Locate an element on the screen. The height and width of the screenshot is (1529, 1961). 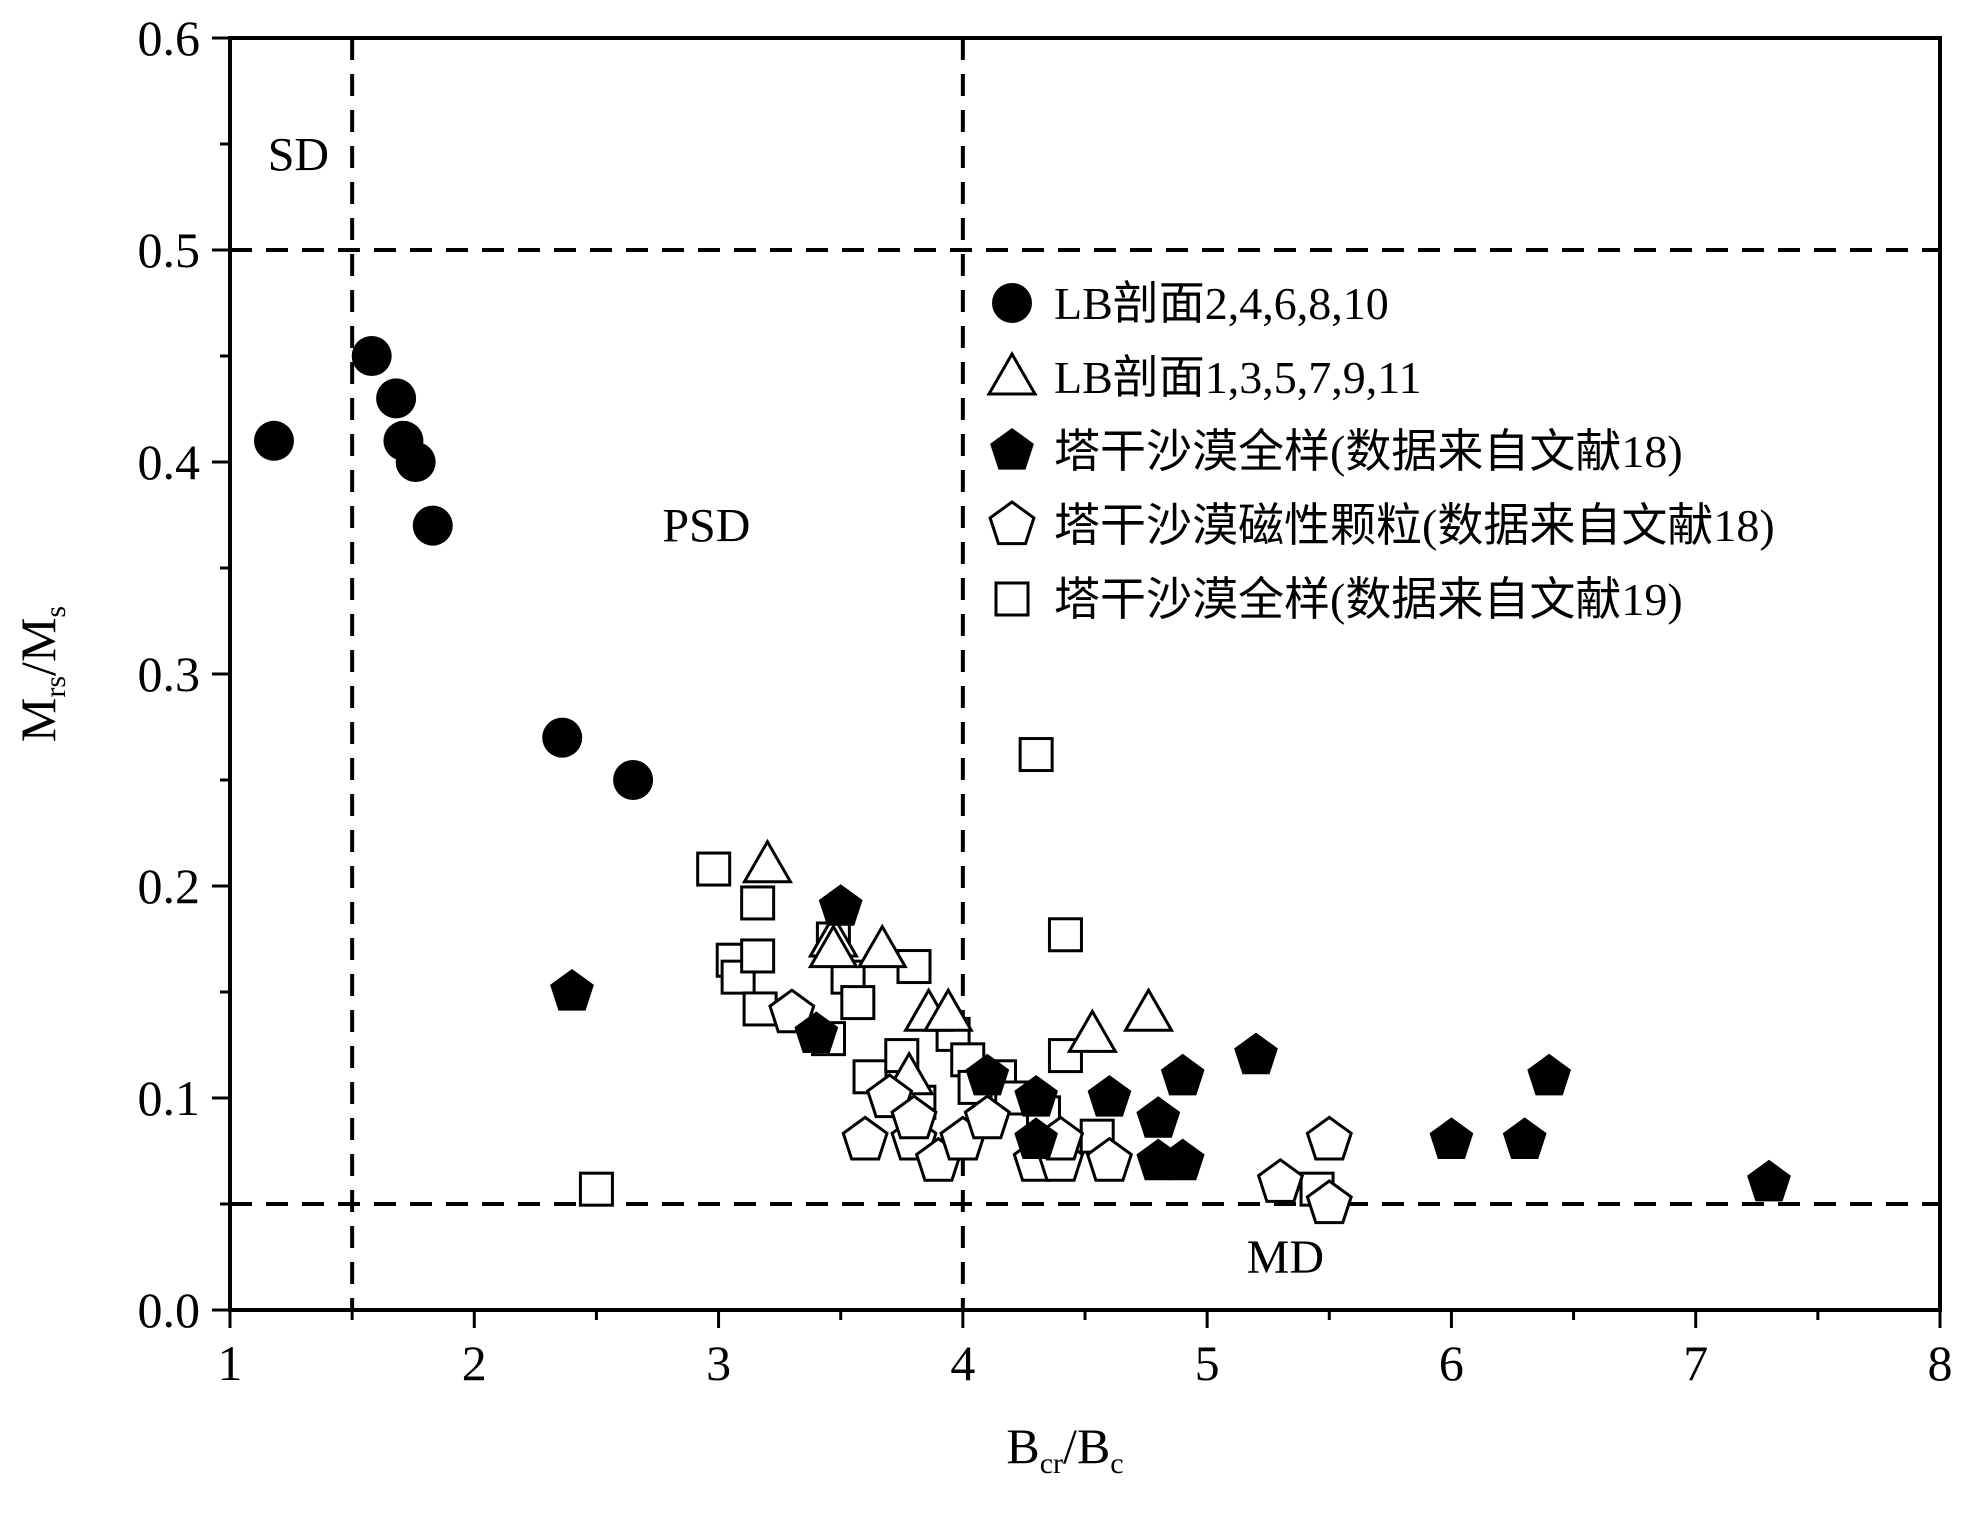
region-label-psd: PSD is located at coordinates (706, 526).